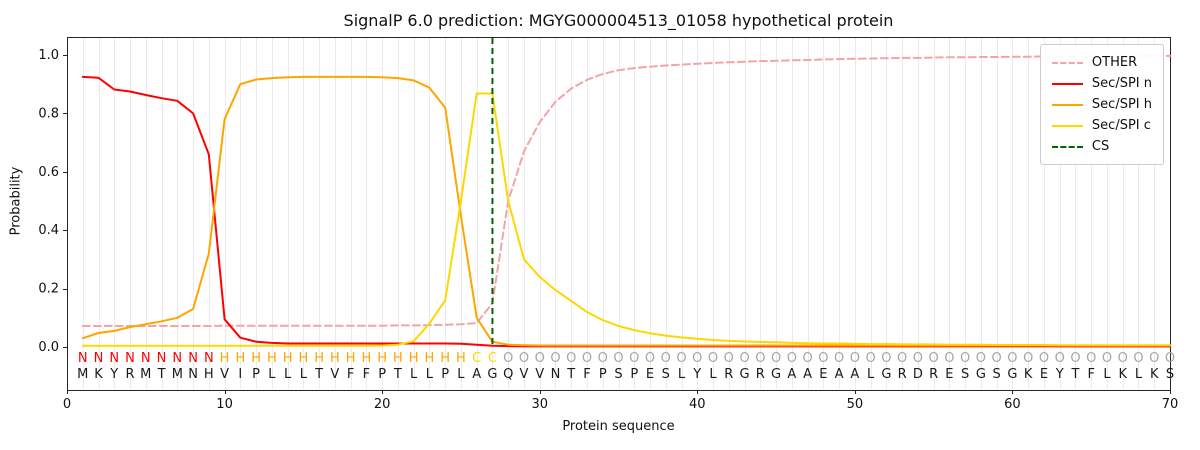 Image resolution: width=1200 pixels, height=450 pixels. Describe the element at coordinates (48, 55) in the screenshot. I see `svg-text: 1.0` at that location.